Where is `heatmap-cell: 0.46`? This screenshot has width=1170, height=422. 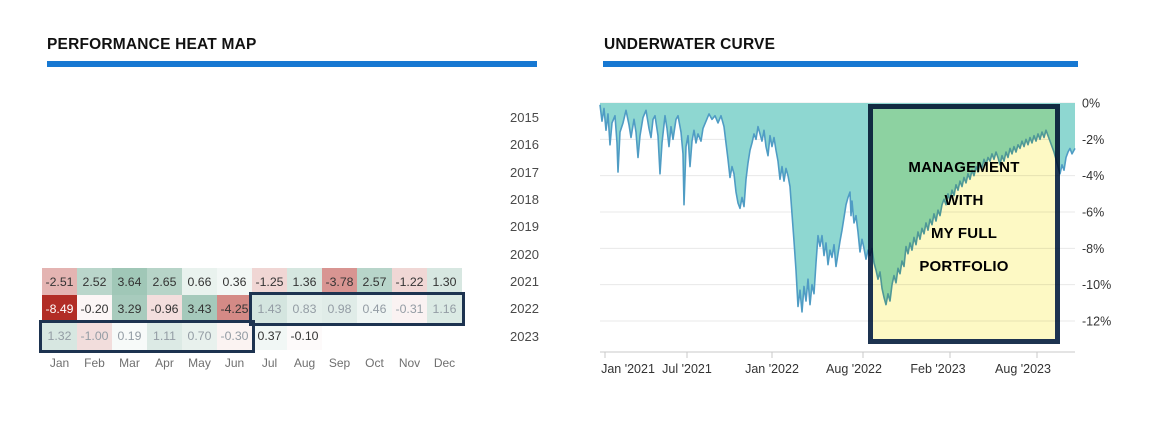
heatmap-cell: 0.46 is located at coordinates (374, 309).